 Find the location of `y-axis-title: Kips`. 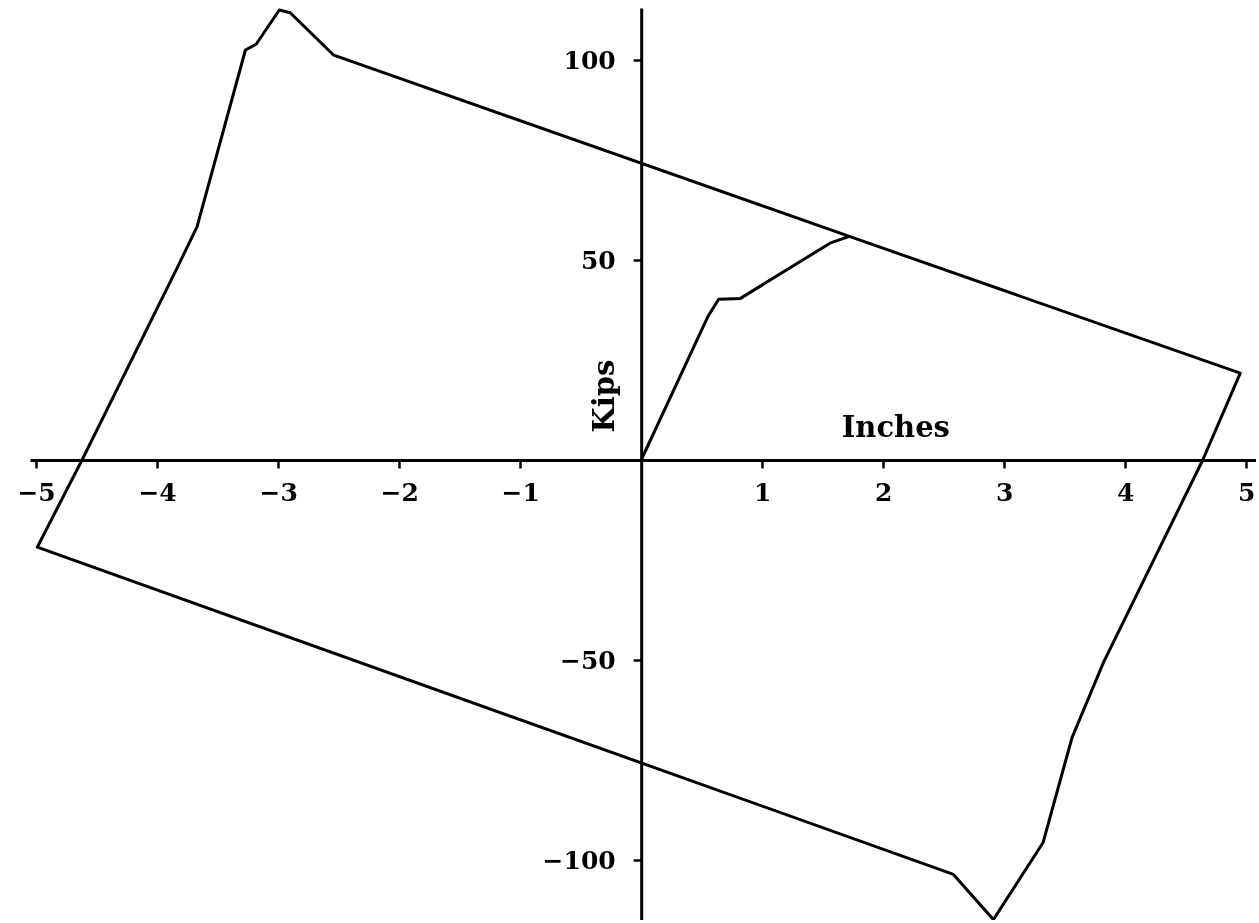

y-axis-title: Kips is located at coordinates (603, 396).